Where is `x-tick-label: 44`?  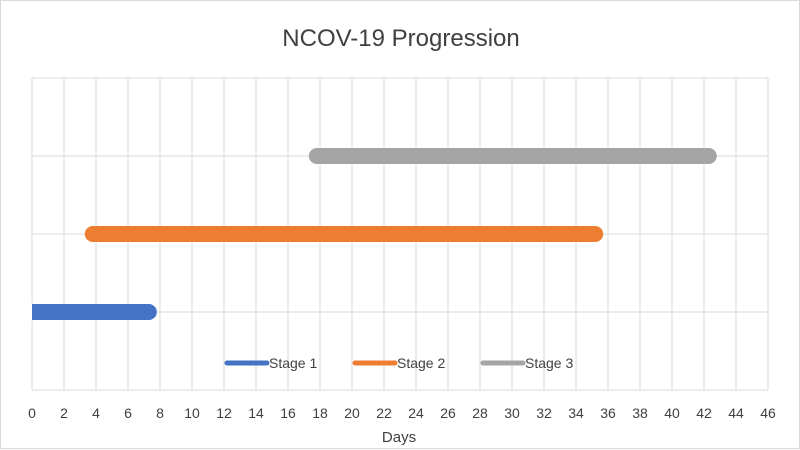
x-tick-label: 44 is located at coordinates (736, 413).